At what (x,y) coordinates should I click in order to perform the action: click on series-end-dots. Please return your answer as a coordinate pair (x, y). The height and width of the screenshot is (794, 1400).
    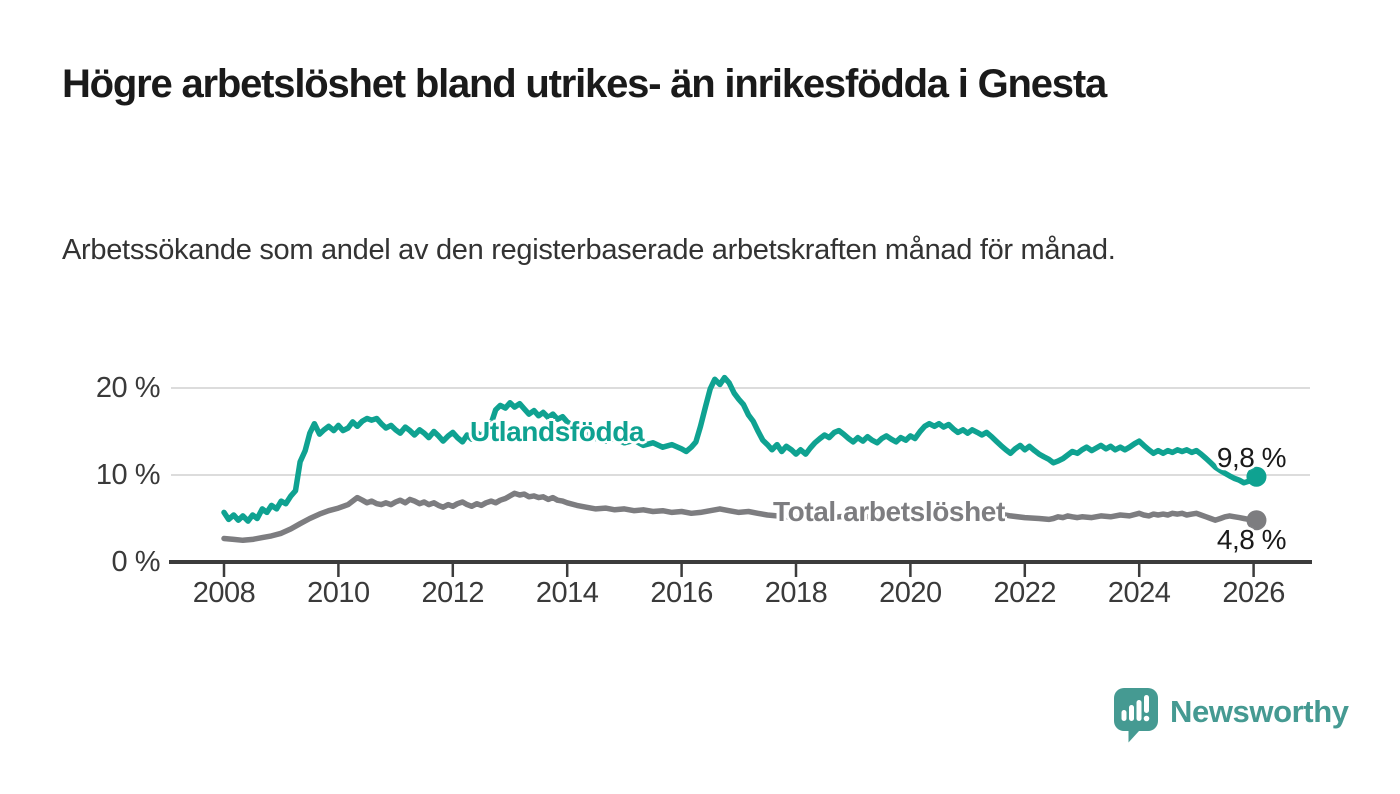
    Looking at the image, I should click on (1256, 498).